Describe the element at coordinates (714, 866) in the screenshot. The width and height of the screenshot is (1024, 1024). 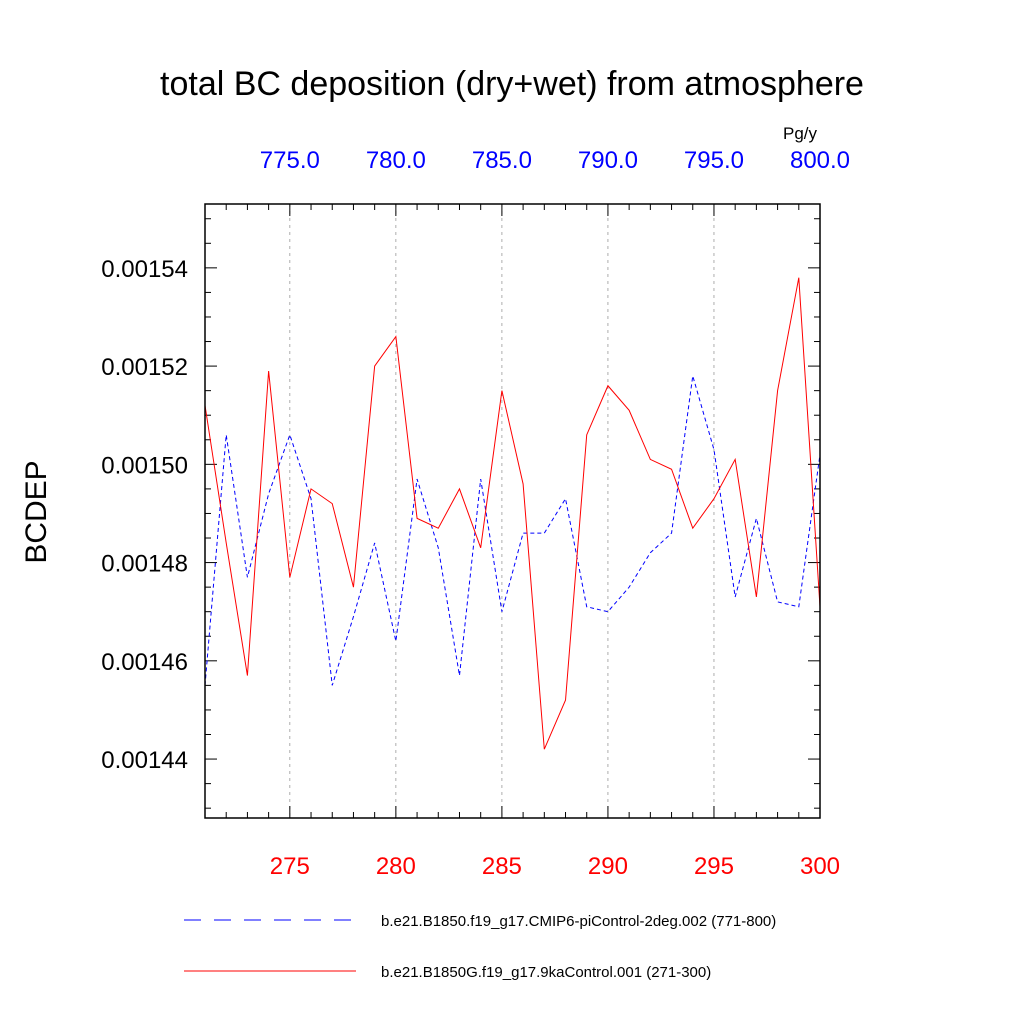
I see `bottom-tick-label-4: 295` at that location.